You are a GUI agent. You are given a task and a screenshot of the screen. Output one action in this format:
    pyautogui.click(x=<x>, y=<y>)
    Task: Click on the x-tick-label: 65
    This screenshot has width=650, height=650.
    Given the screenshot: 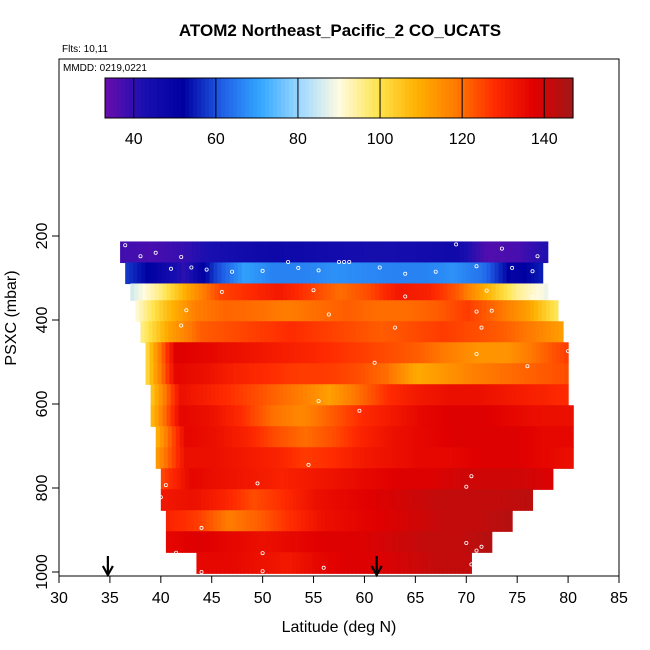 What is the action you would take?
    pyautogui.click(x=415, y=598)
    